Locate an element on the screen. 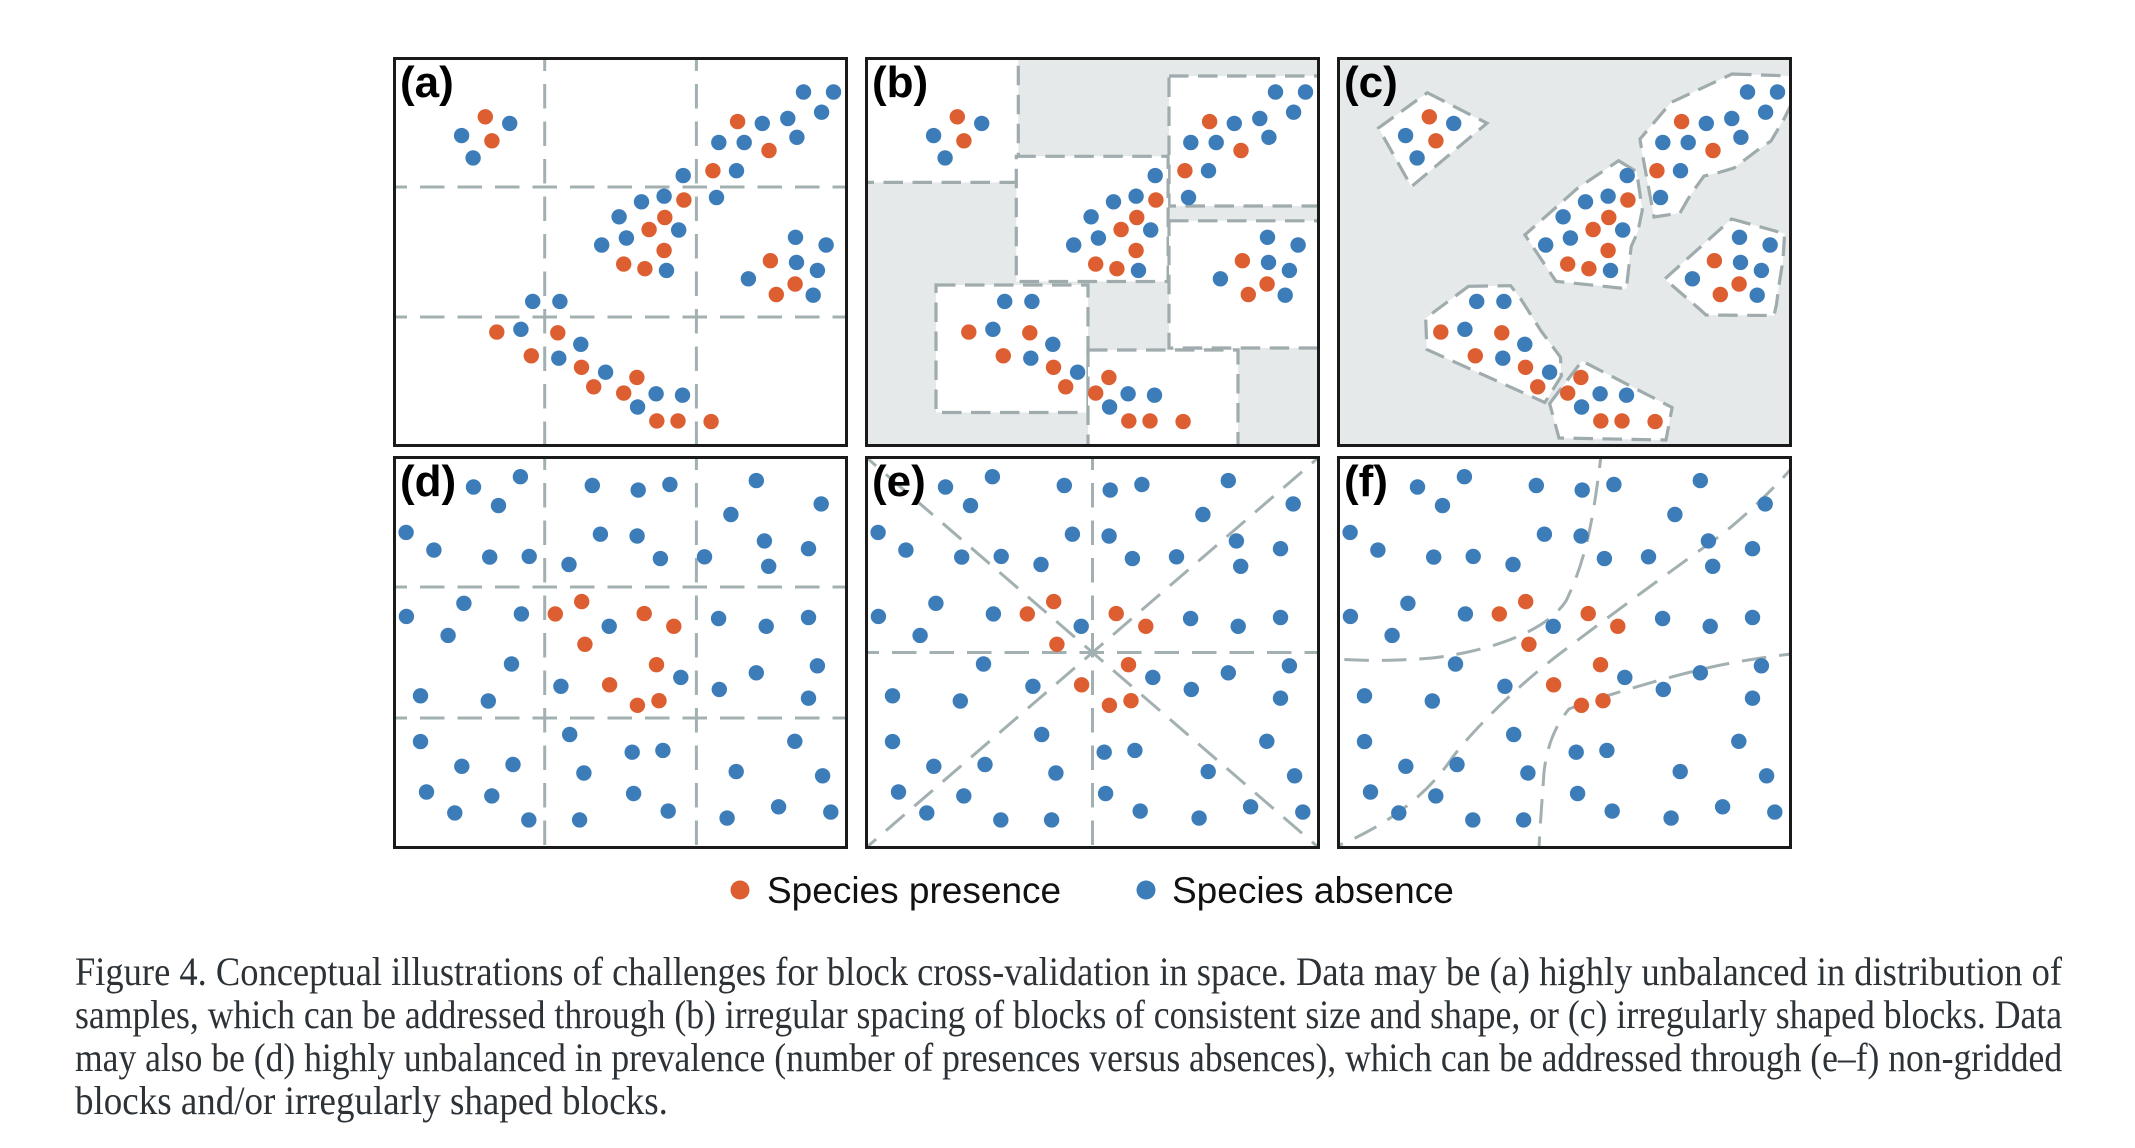 The height and width of the screenshot is (1148, 2135). svg-text: Species absence is located at coordinates (1313, 890).